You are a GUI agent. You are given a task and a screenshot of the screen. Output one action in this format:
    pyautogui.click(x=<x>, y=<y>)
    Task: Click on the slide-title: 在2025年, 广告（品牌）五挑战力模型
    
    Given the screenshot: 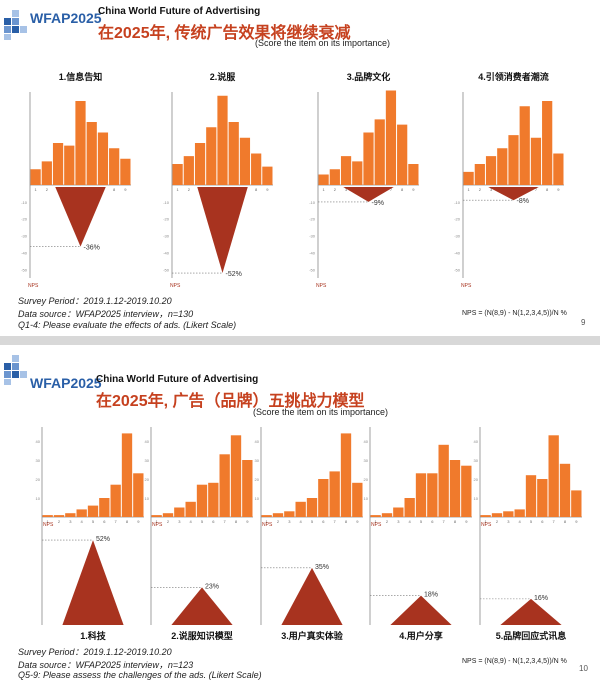 What is the action you would take?
    pyautogui.click(x=230, y=401)
    